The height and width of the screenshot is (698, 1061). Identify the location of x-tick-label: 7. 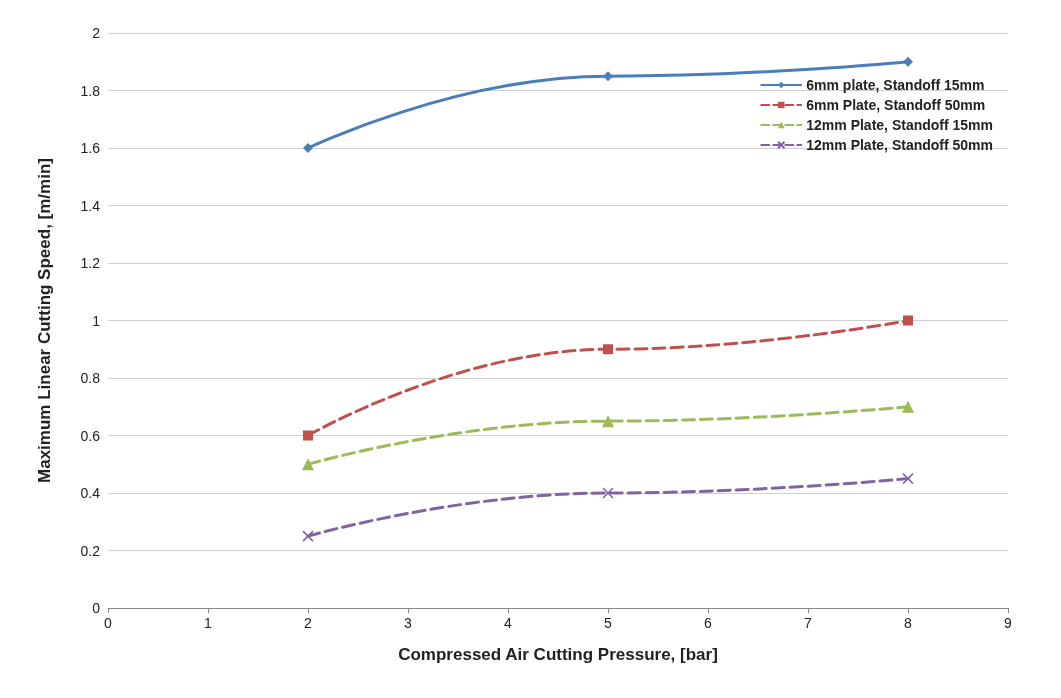
(808, 623).